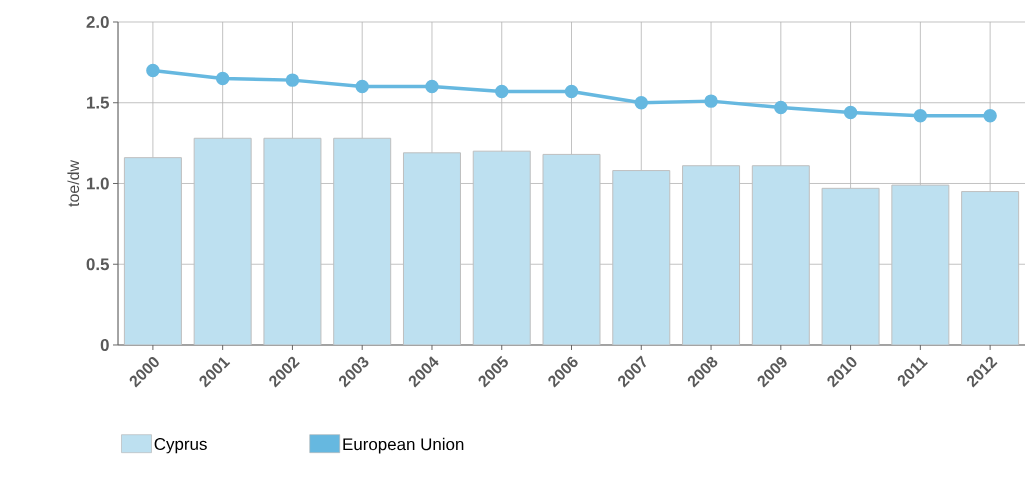  Describe the element at coordinates (98, 183) in the screenshot. I see `y-tick-label: 1.0` at that location.